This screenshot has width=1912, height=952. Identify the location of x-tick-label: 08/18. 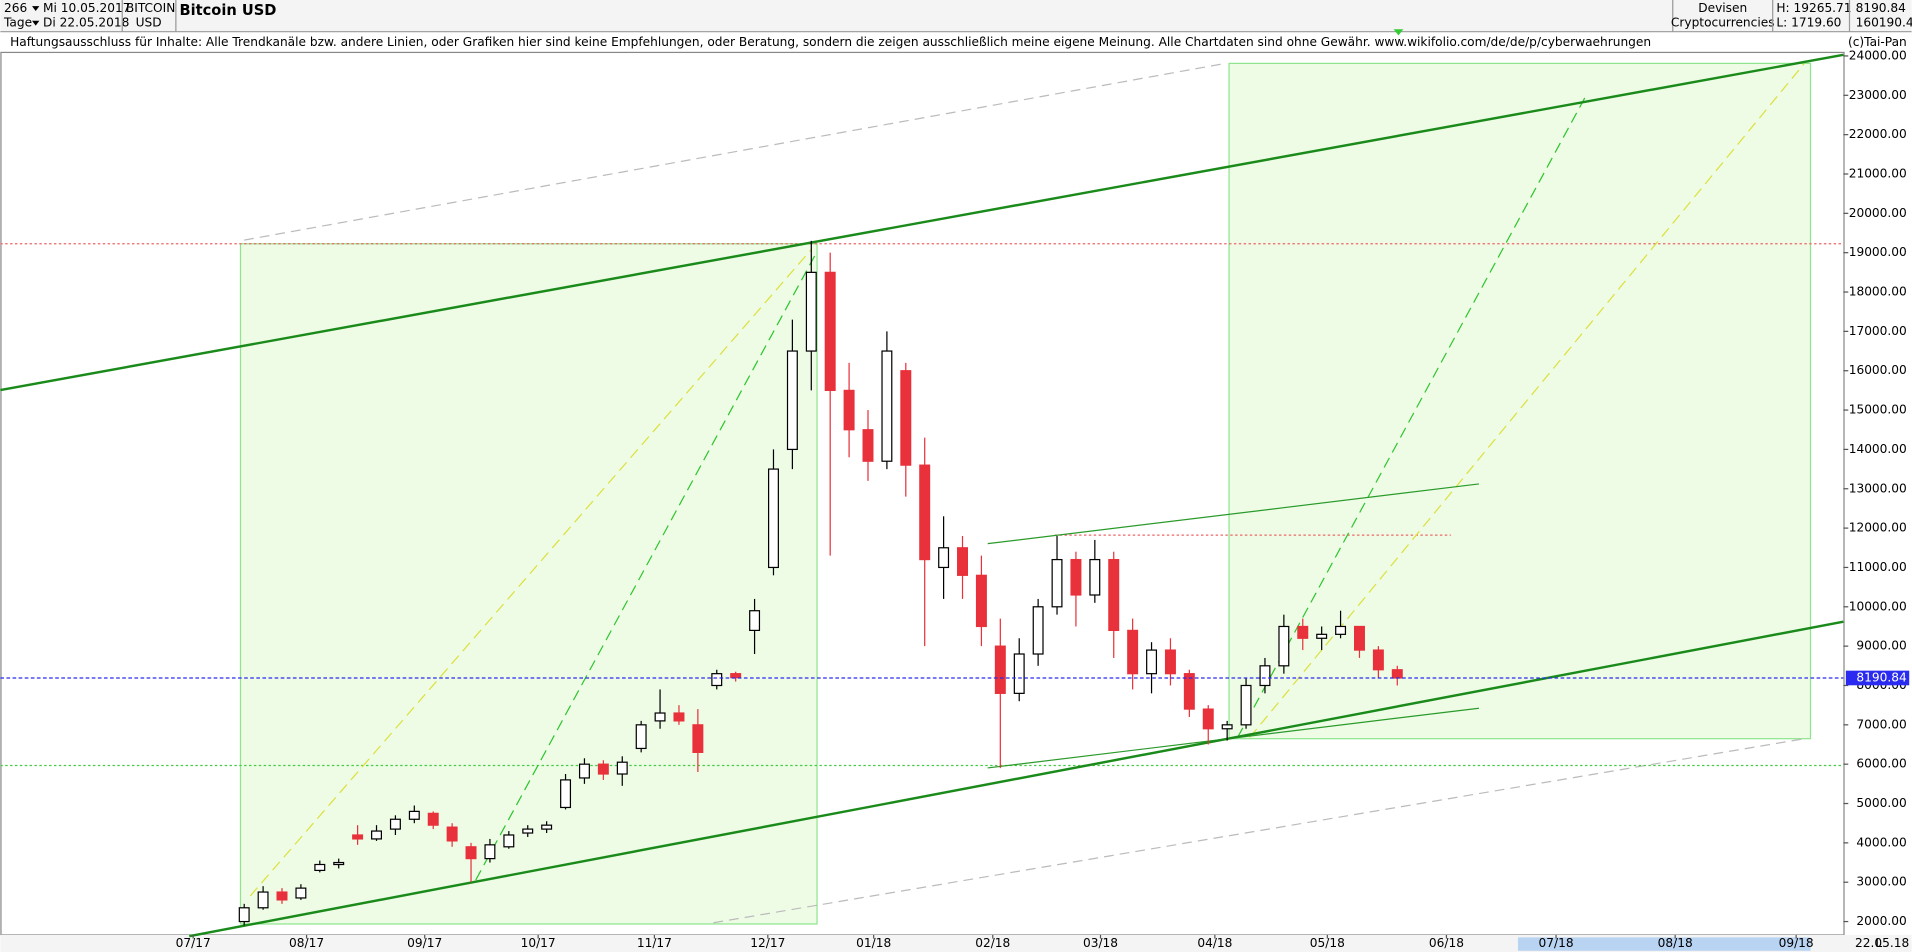
(1675, 943).